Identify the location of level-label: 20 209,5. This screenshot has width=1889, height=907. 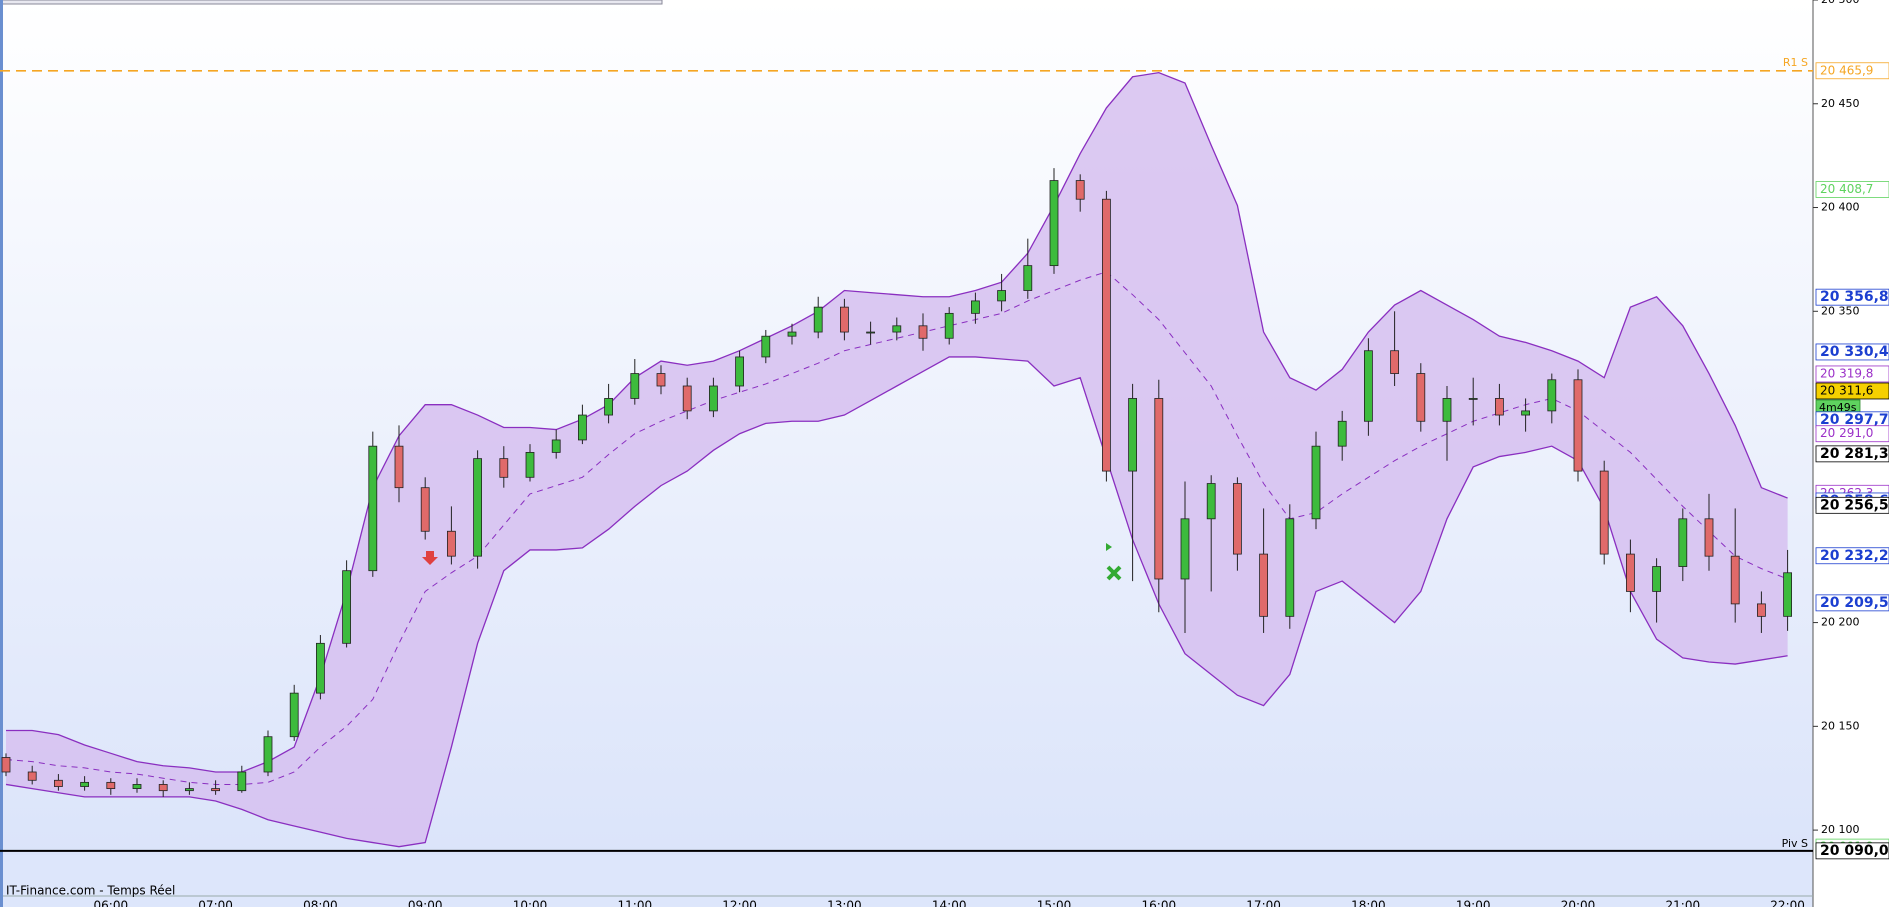
(1854, 603).